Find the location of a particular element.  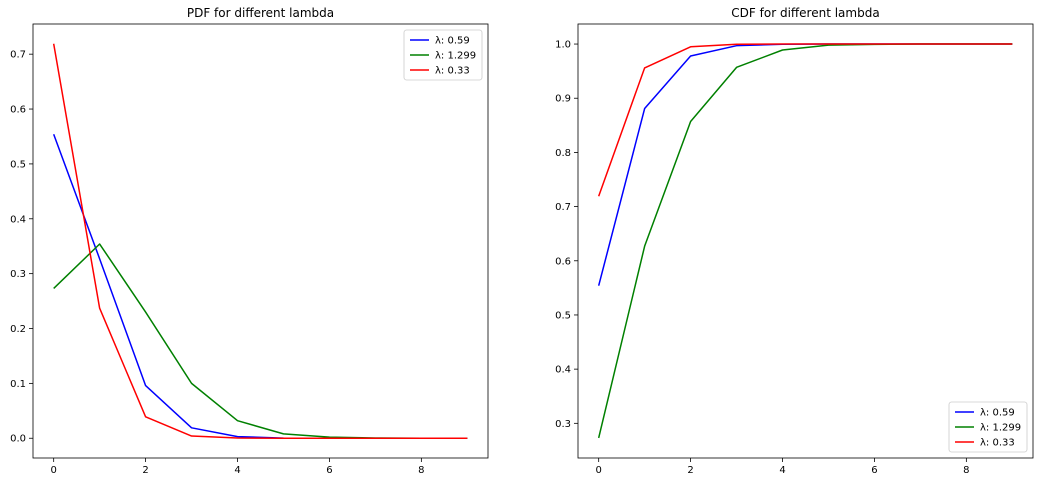

y-tick-label: 1.0 is located at coordinates (563, 45).